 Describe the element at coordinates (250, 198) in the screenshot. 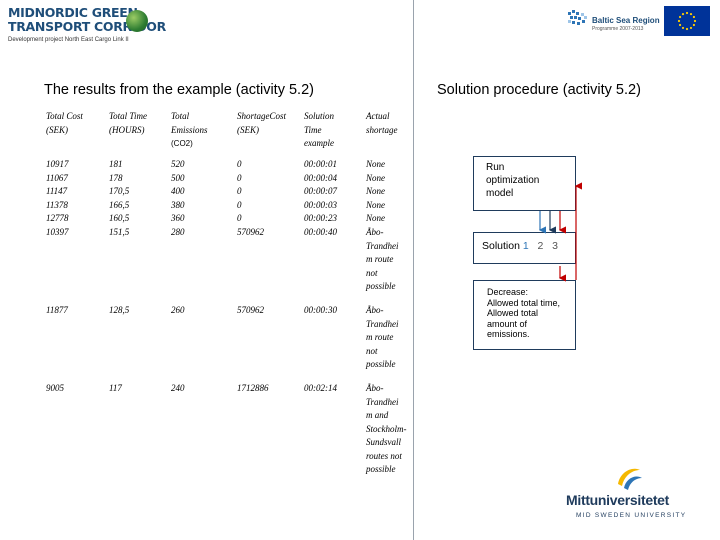

I see `cell-shortage-cost-list: 0 0 0 0 0 570962` at that location.